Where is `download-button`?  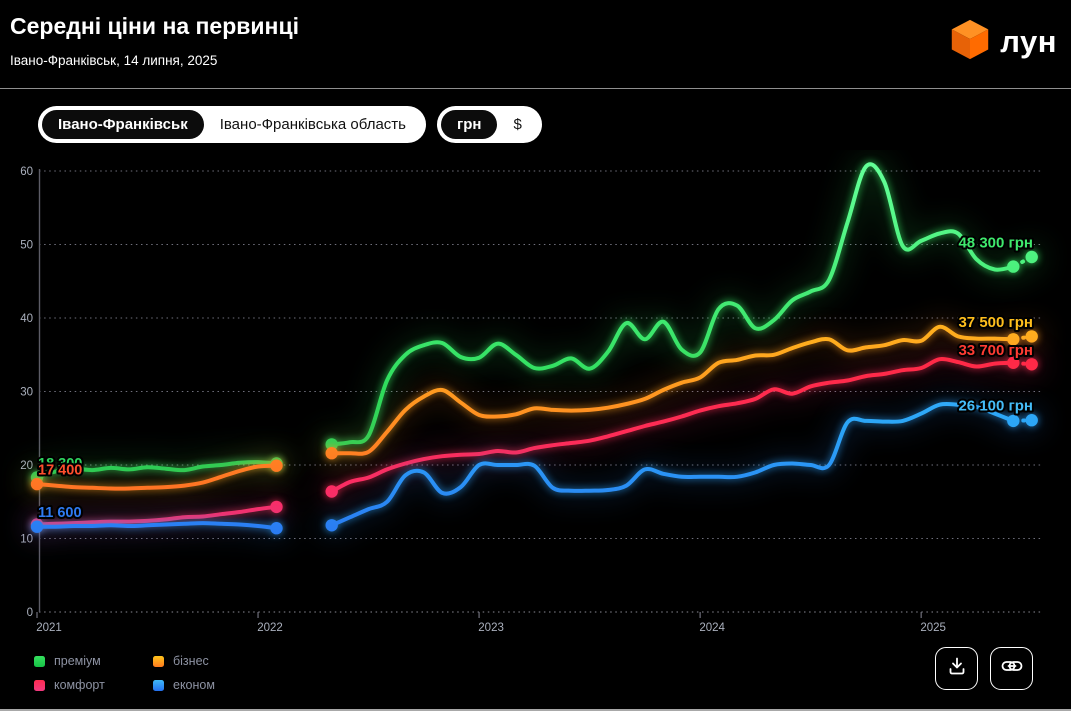 download-button is located at coordinates (956, 668).